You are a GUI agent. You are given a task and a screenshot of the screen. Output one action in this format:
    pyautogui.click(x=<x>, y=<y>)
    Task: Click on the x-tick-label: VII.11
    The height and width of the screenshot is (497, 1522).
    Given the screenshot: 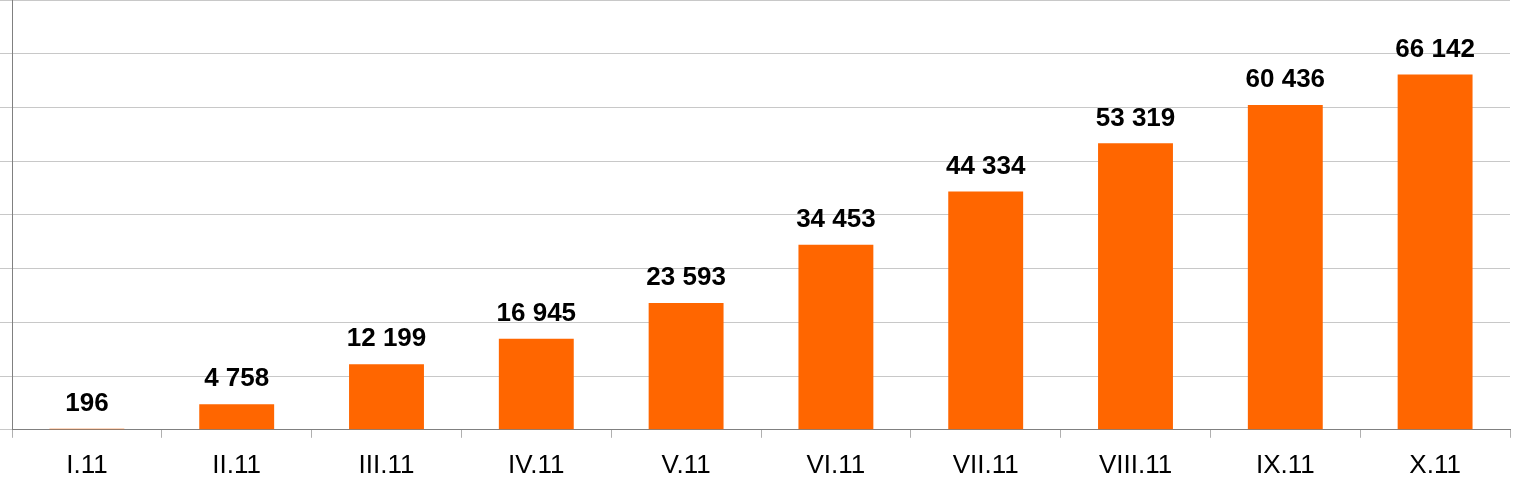 What is the action you would take?
    pyautogui.click(x=985, y=463)
    